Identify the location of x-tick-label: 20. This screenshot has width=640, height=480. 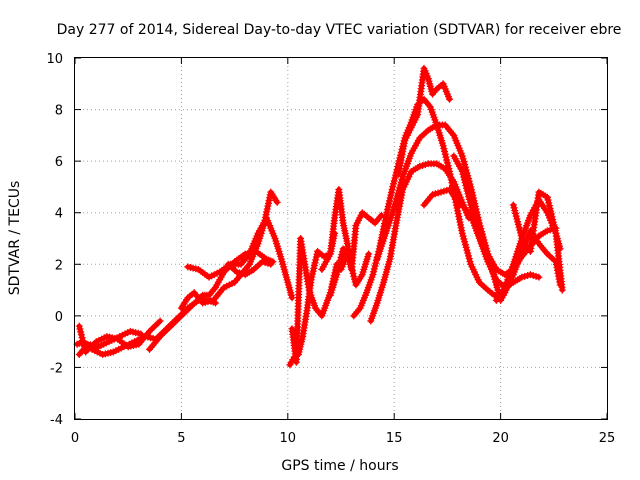
(500, 438).